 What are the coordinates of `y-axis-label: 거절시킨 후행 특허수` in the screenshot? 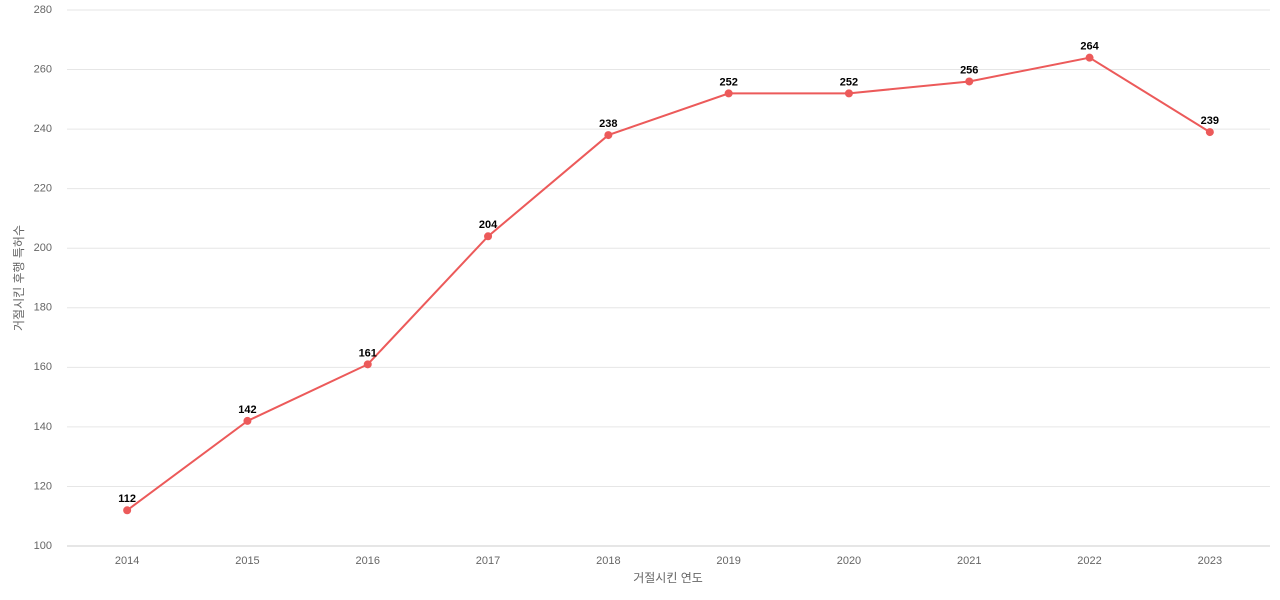 It's located at (18, 278).